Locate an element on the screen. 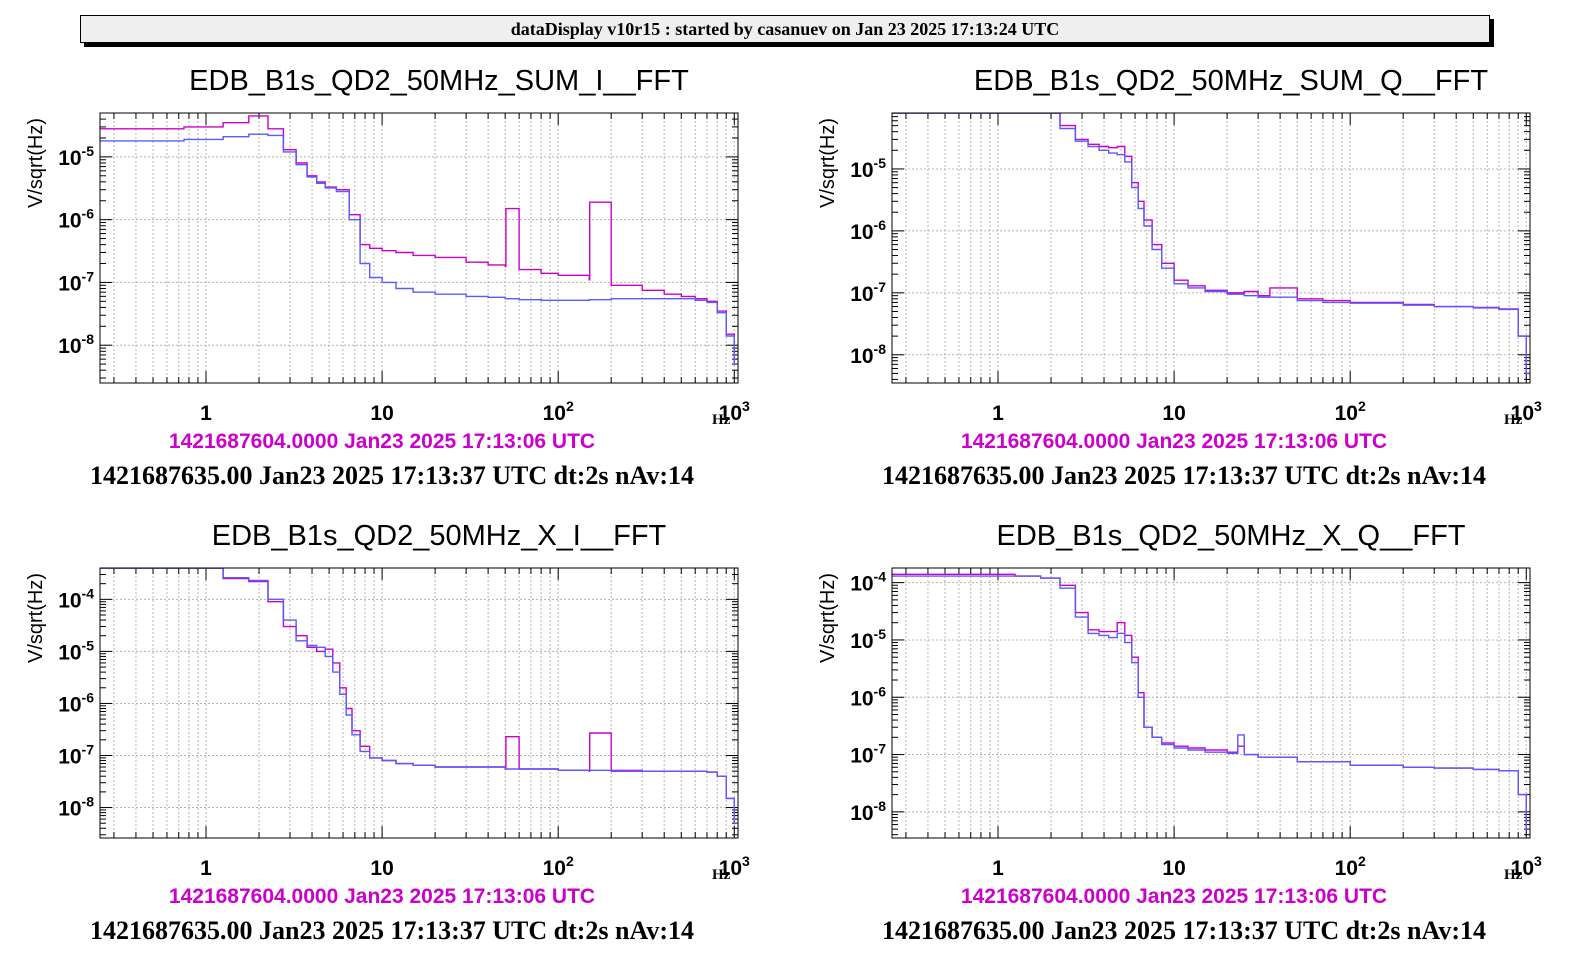  chart-title: EDB_B1s_QD2_50MHz_X_Q__FFT is located at coordinates (1230, 536).